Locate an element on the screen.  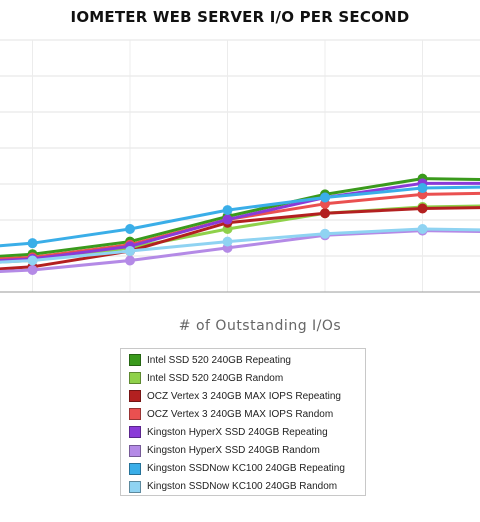
x-axis-label: # of Outstanding I/Os is located at coordinates (260, 326).